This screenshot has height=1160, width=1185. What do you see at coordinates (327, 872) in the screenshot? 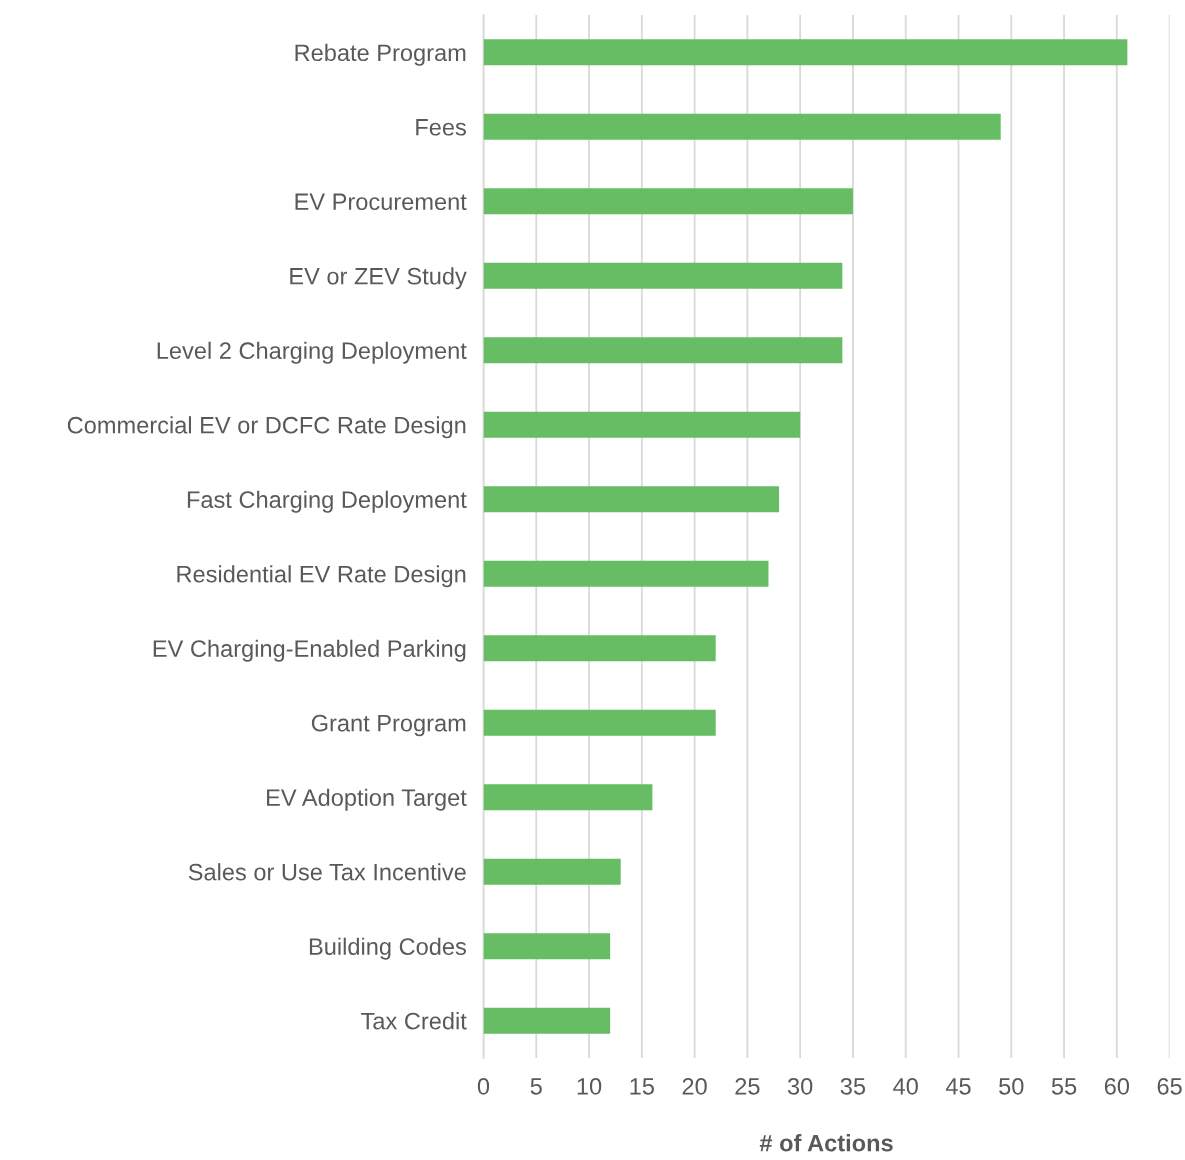
I see `y-tick-label: Sales or Use Tax Incentive` at bounding box center [327, 872].